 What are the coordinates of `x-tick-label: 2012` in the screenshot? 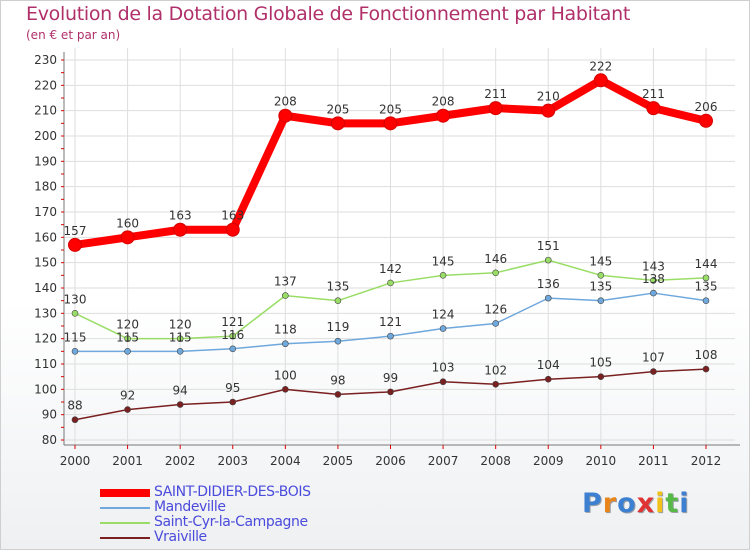 It's located at (706, 461).